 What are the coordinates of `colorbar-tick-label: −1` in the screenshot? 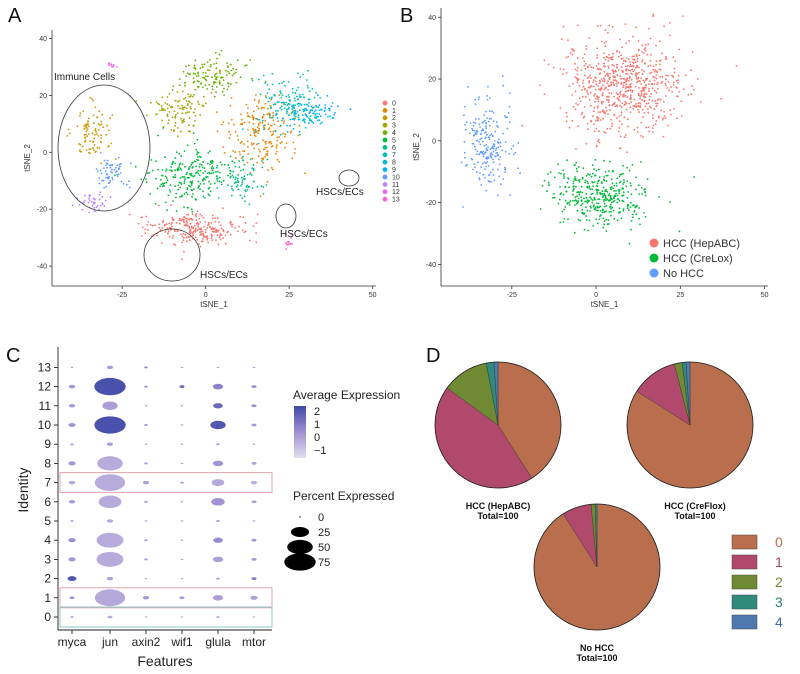 It's located at (320, 451).